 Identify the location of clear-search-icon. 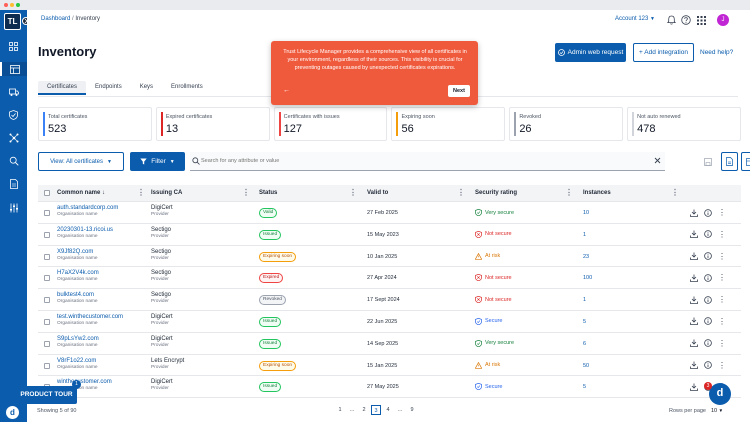
(657, 160).